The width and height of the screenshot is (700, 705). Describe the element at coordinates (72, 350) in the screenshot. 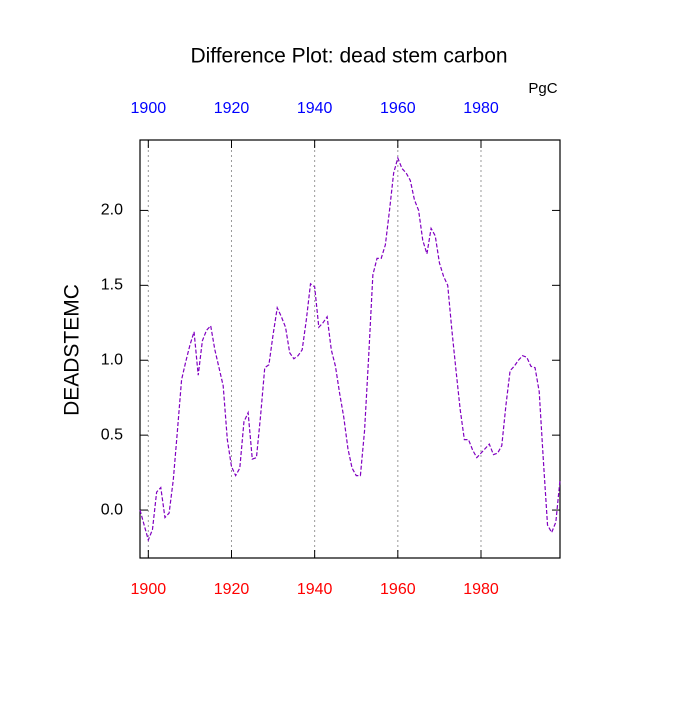

I see `y-axis-label: DEADSTEMC` at that location.